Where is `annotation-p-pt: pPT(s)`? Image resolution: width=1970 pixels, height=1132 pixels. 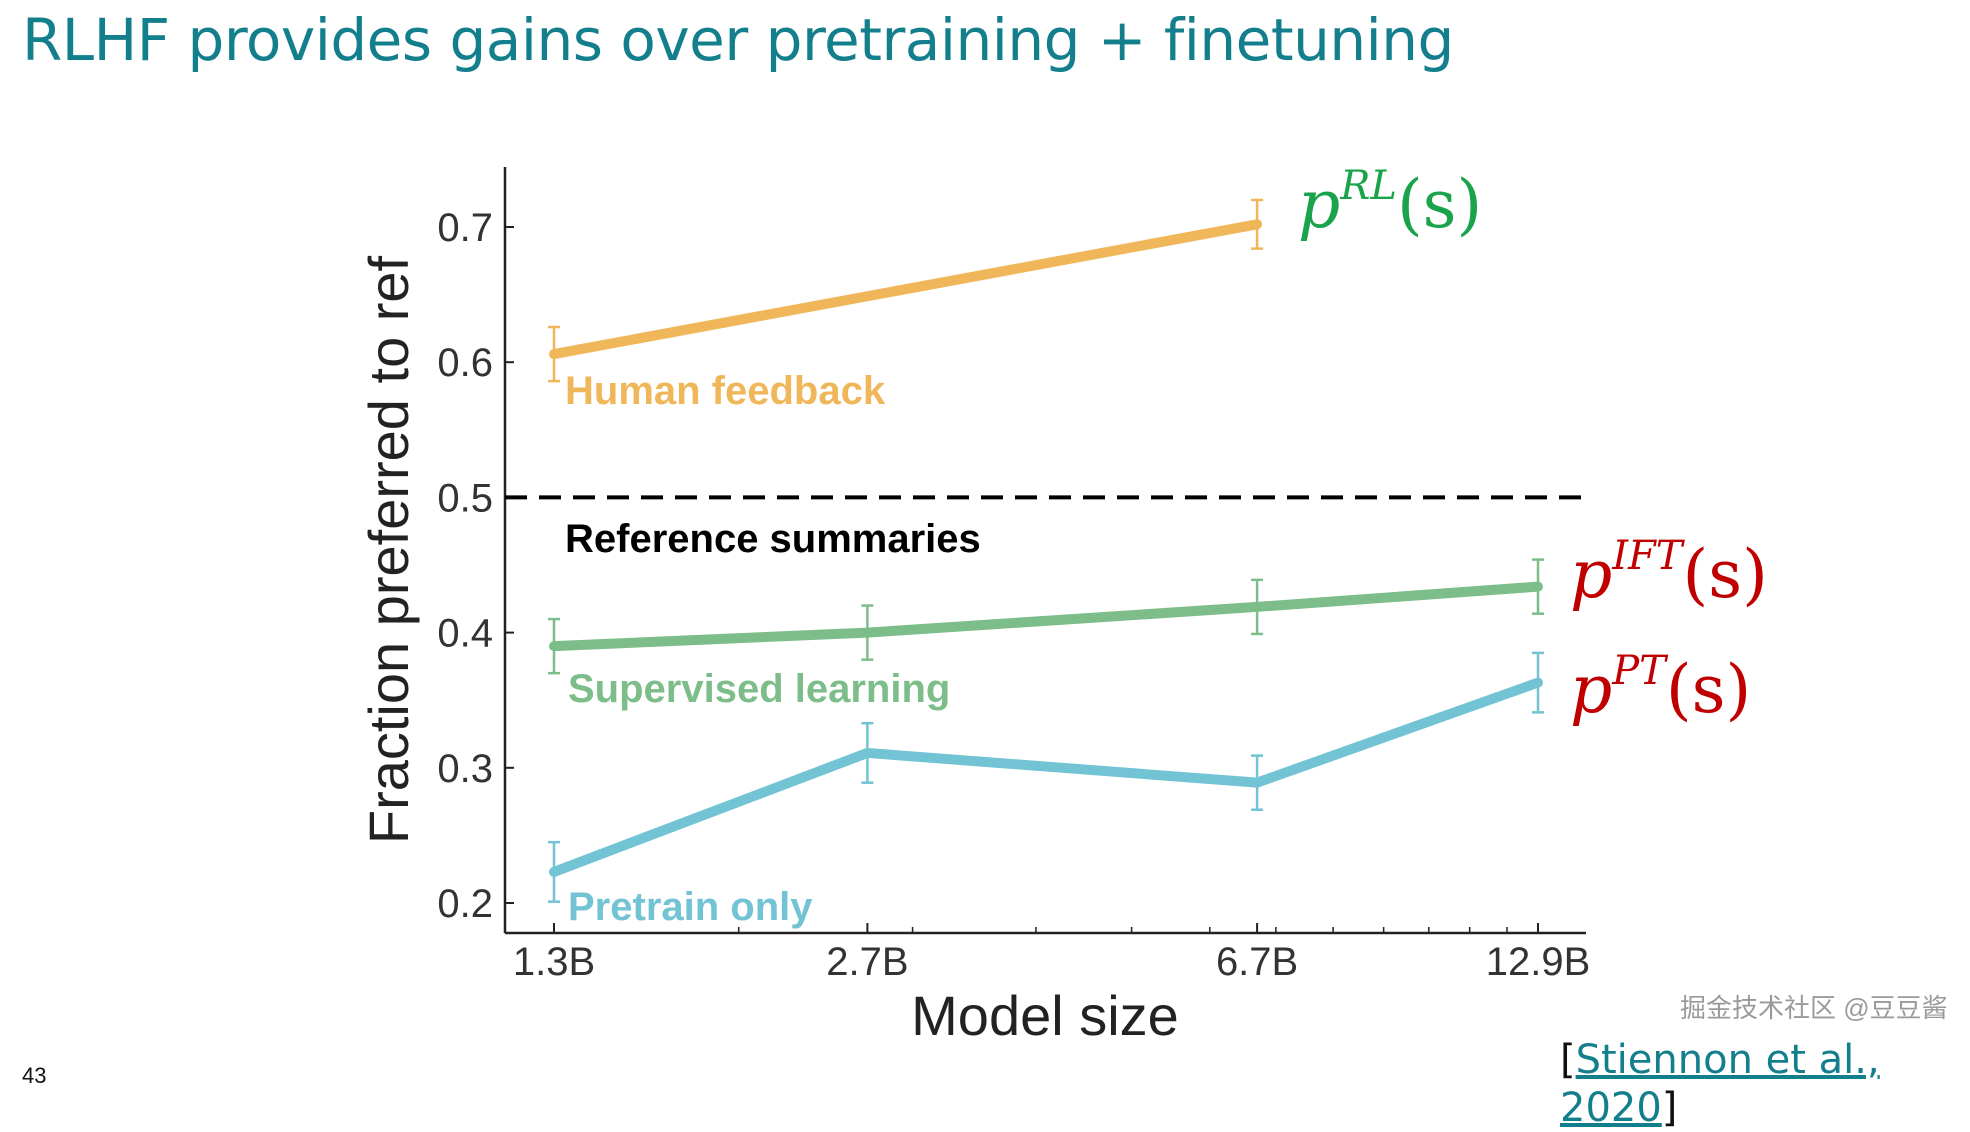 annotation-p-pt: pPT(s) is located at coordinates (1660, 690).